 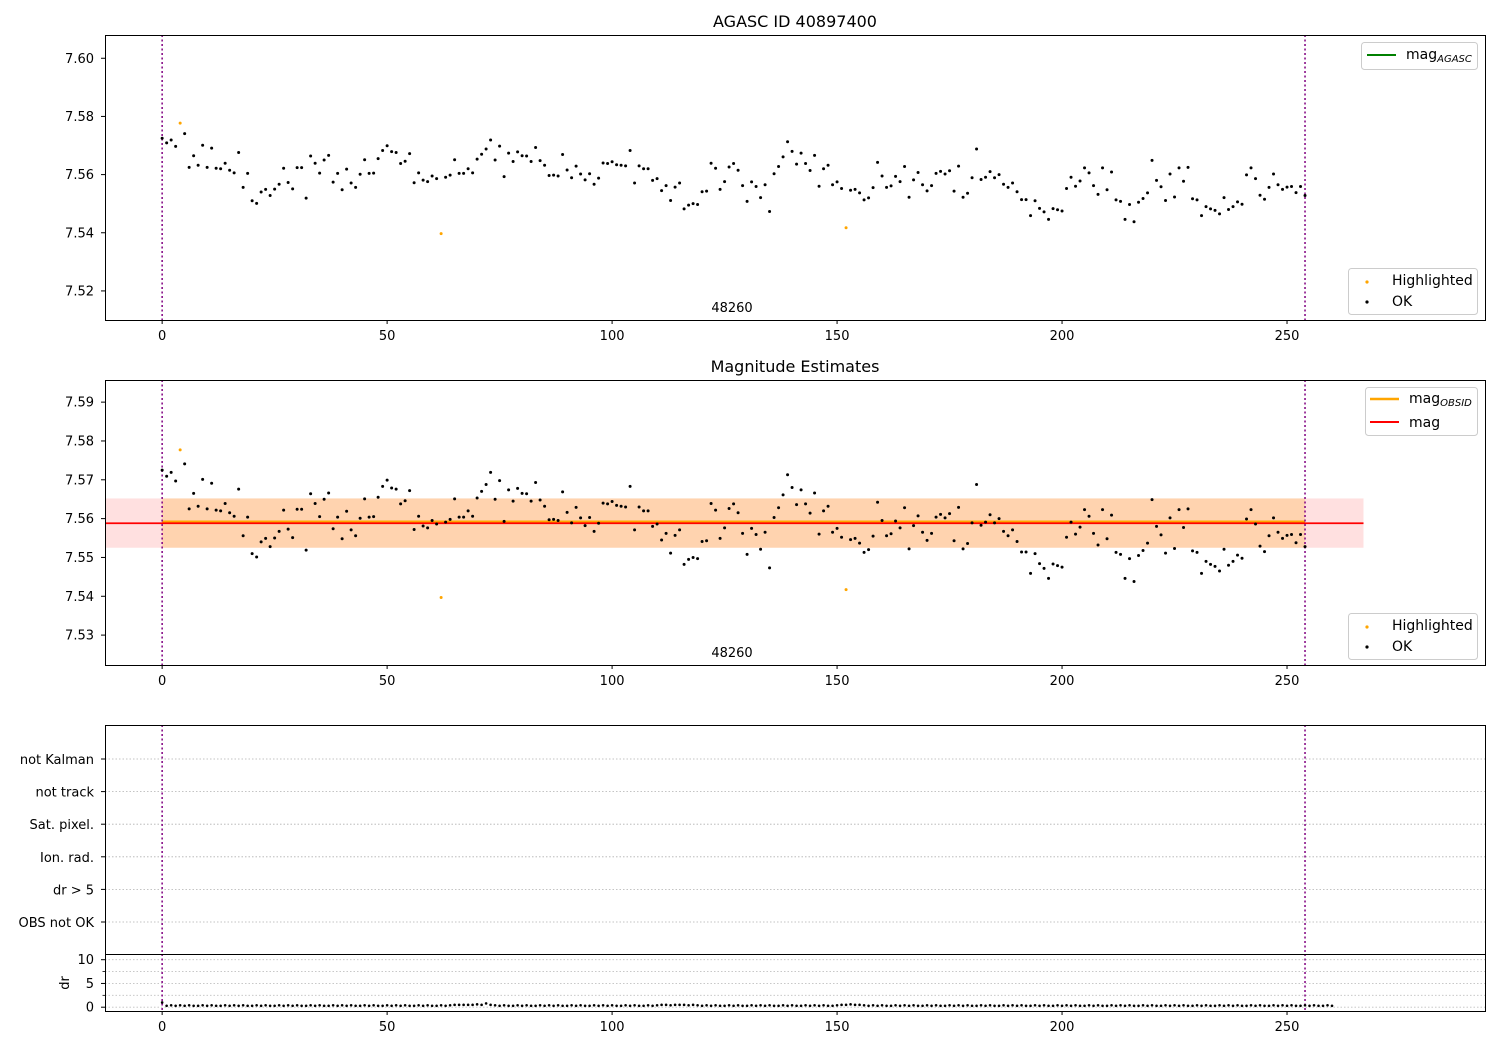 What do you see at coordinates (1440, 400) in the screenshot?
I see `legend-mag-obsid-label: magOBSID` at bounding box center [1440, 400].